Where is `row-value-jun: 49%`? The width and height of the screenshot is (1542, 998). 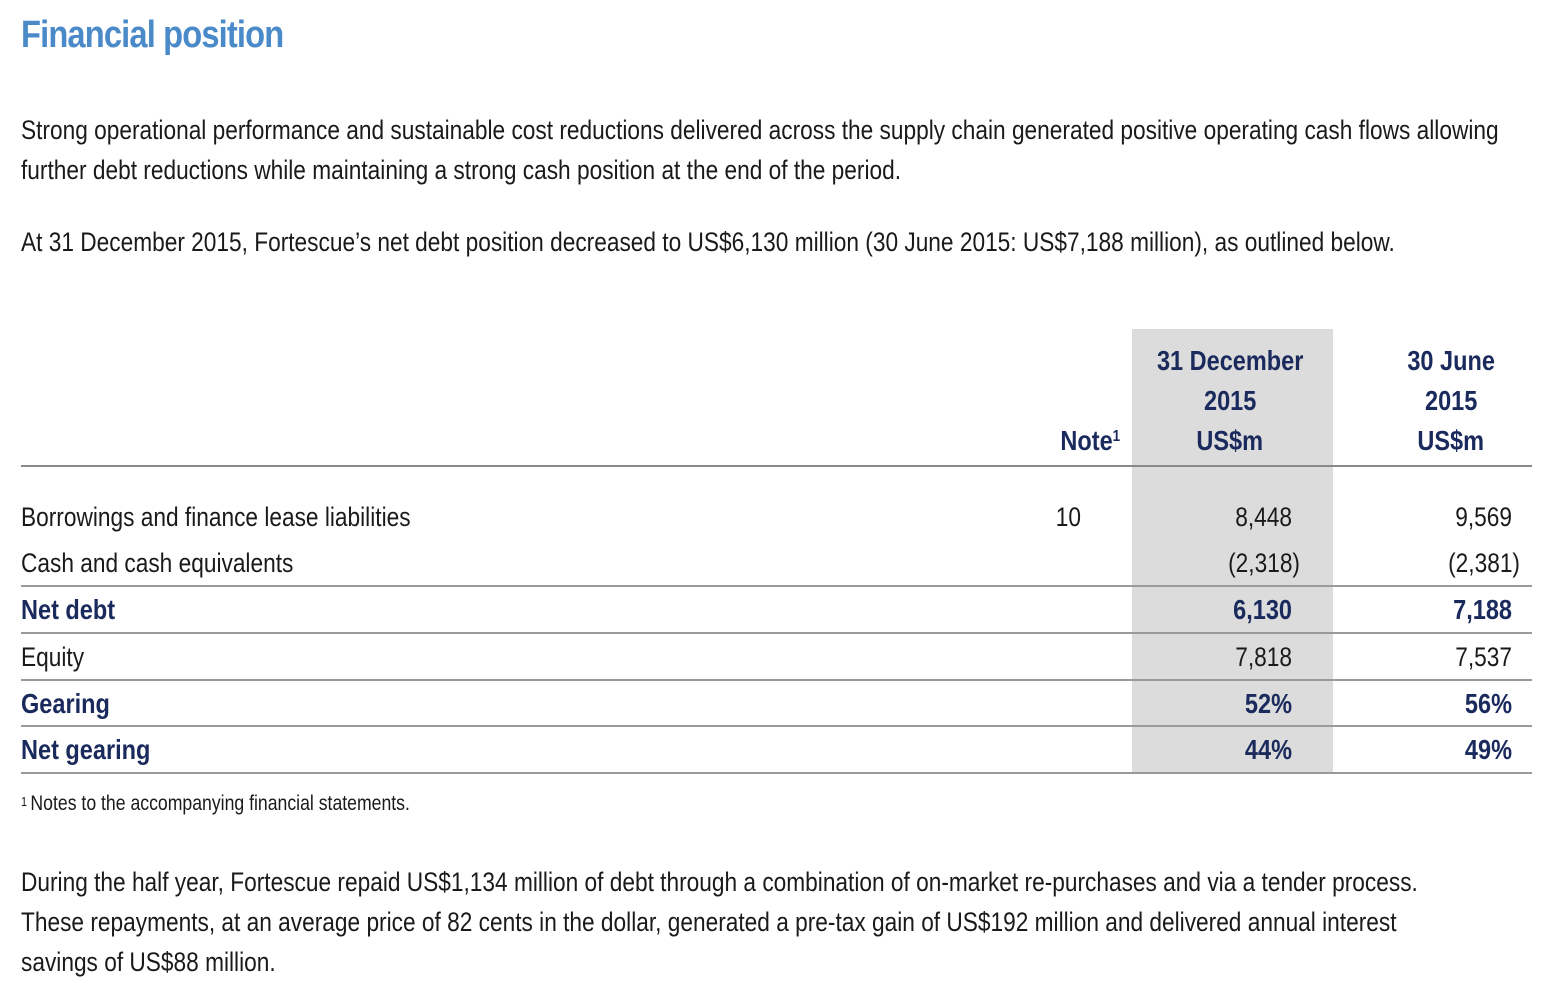 row-value-jun: 49% is located at coordinates (1488, 749).